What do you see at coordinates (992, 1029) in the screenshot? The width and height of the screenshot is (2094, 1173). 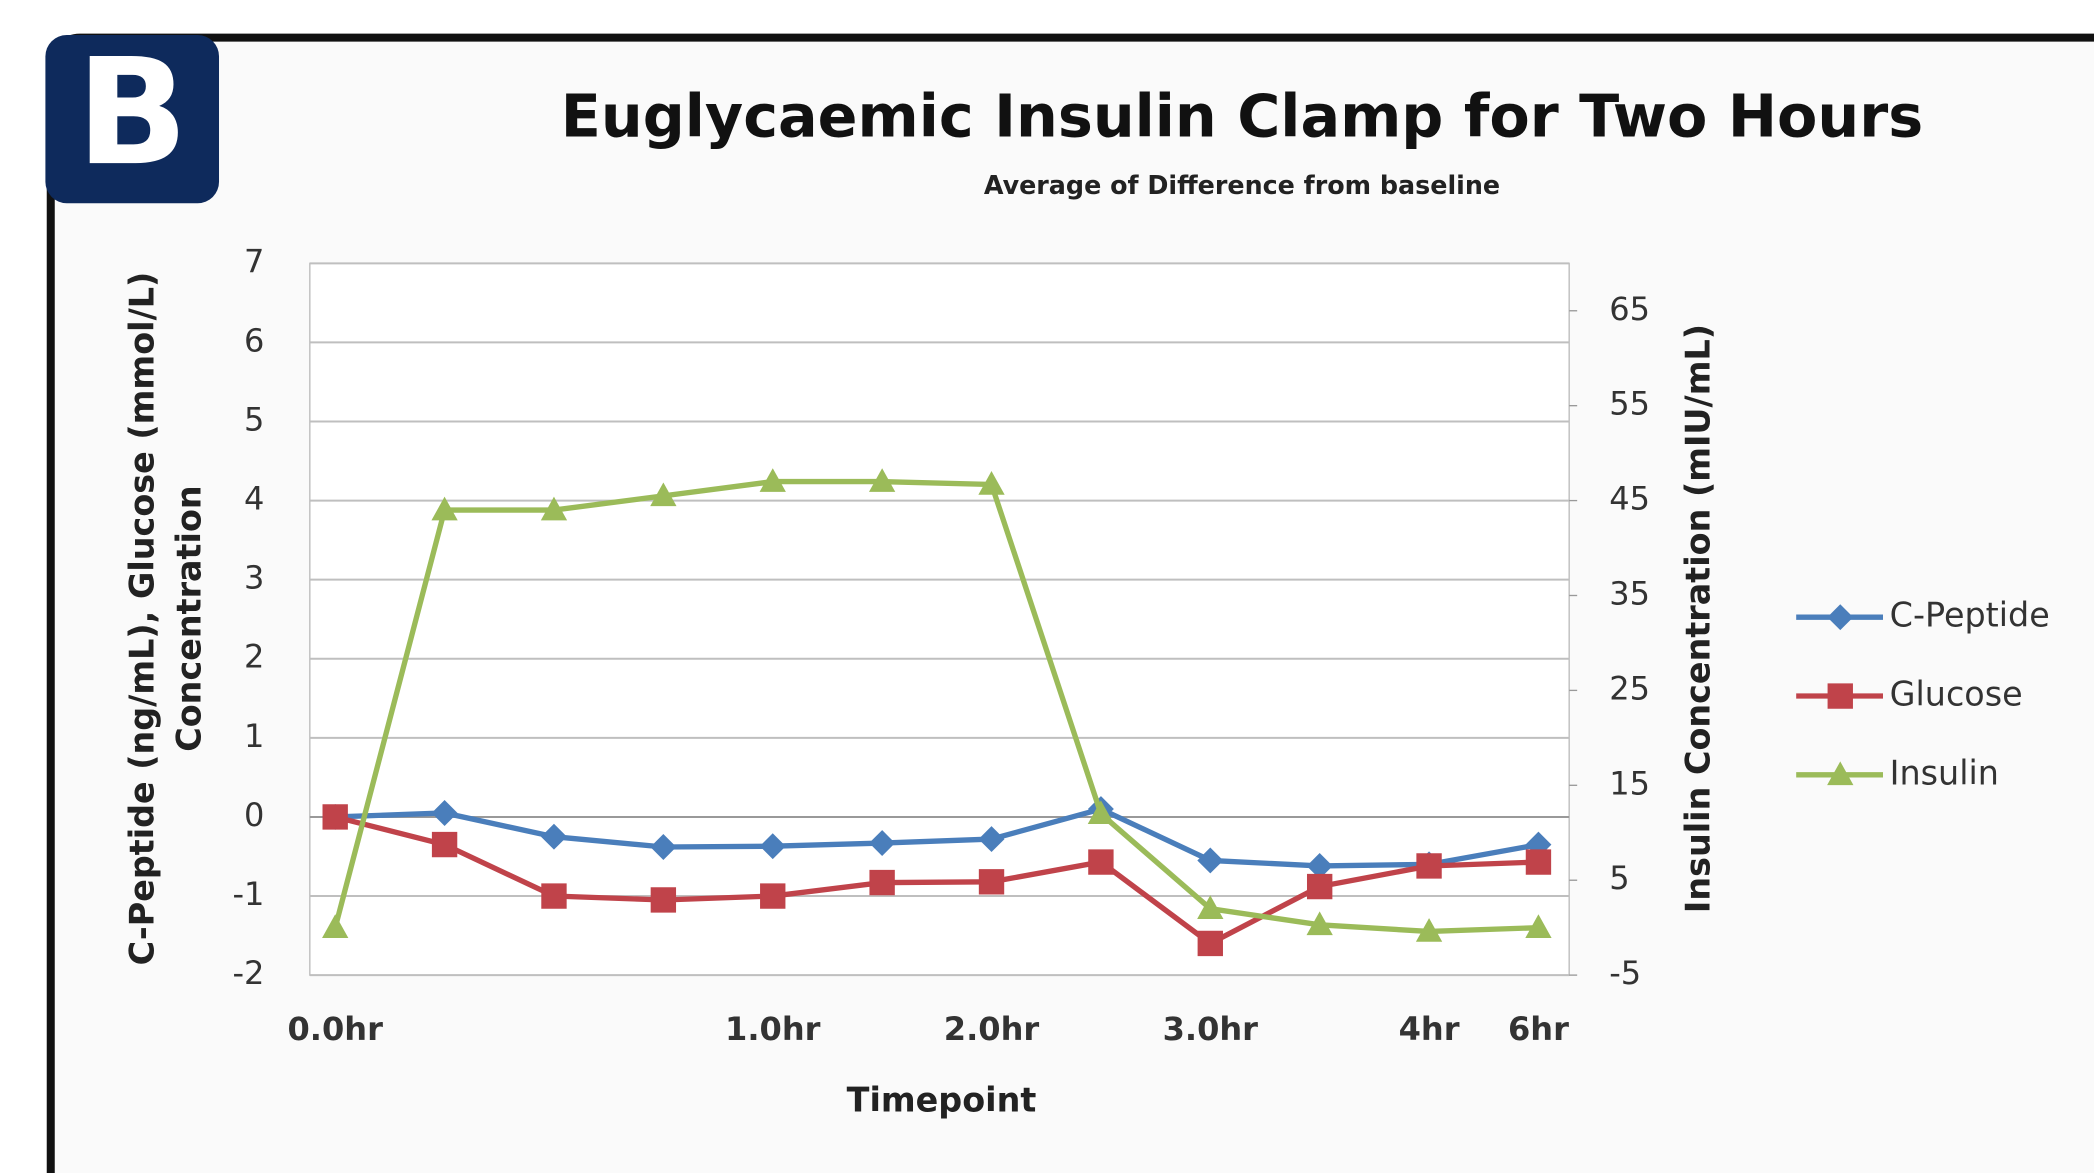 I see `x-tick-label: 2.0hr` at bounding box center [992, 1029].